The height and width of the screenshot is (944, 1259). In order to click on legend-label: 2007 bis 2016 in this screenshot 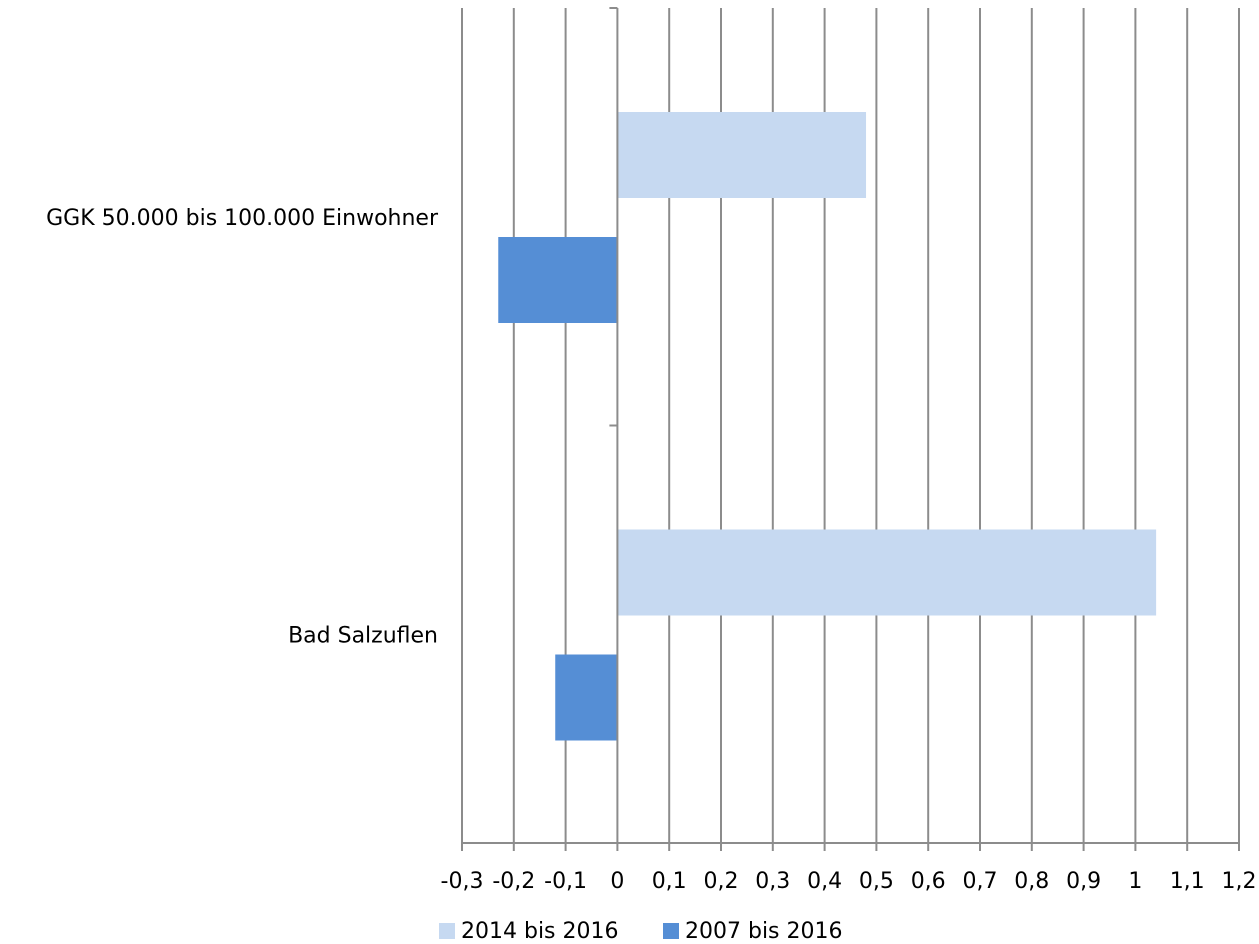, I will do `click(764, 931)`.